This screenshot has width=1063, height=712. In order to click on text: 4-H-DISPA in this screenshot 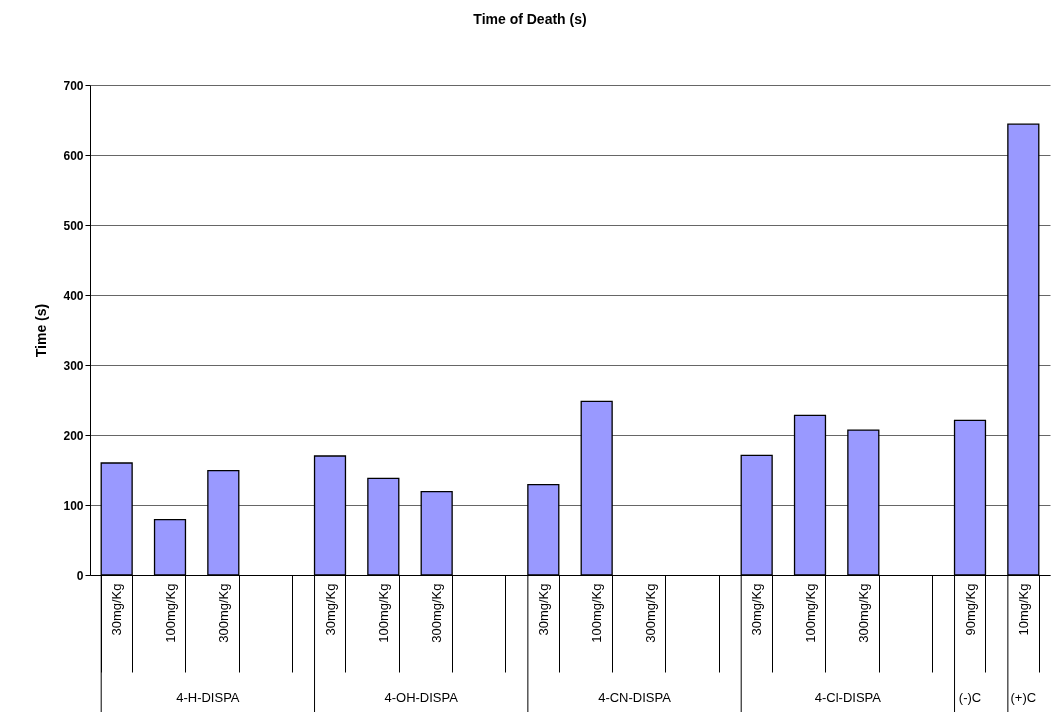, I will do `click(208, 697)`.